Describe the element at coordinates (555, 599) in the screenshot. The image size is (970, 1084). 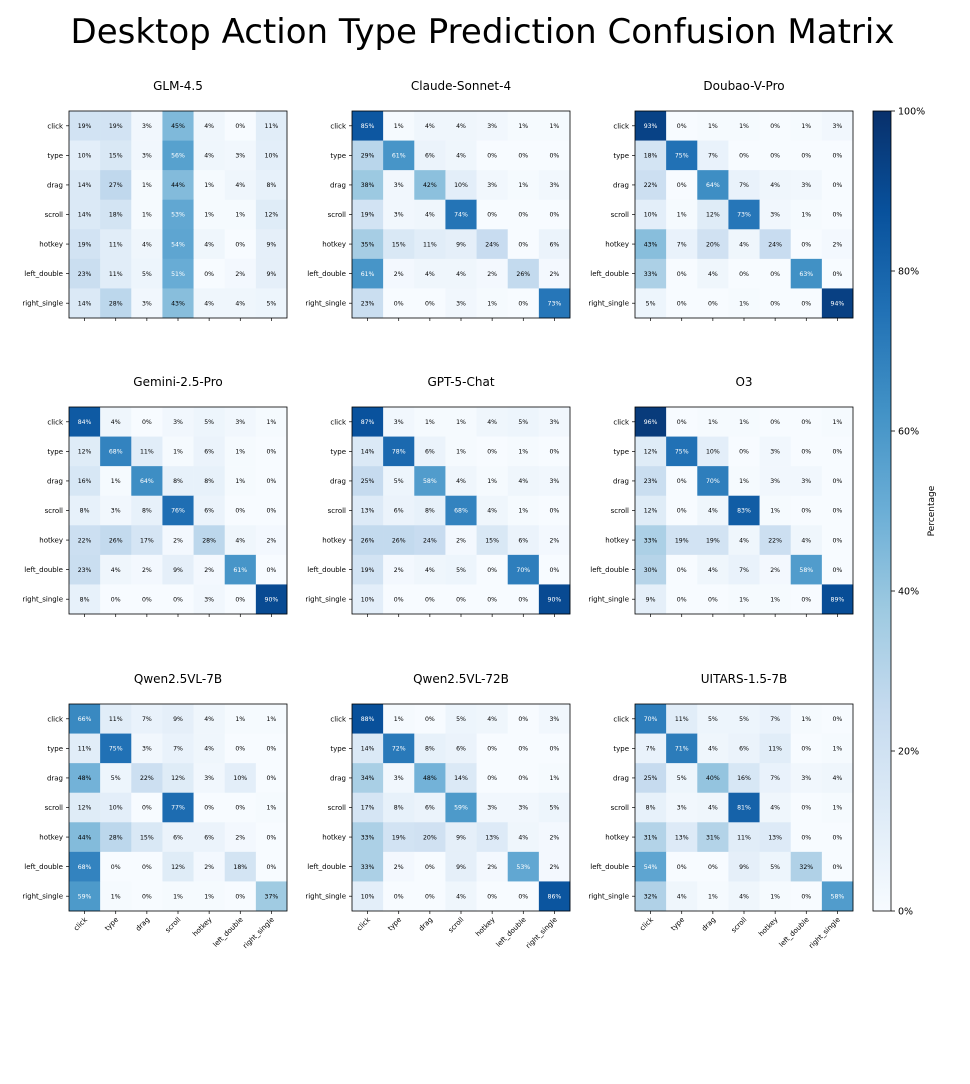
I see `cell-label: 90%` at that location.